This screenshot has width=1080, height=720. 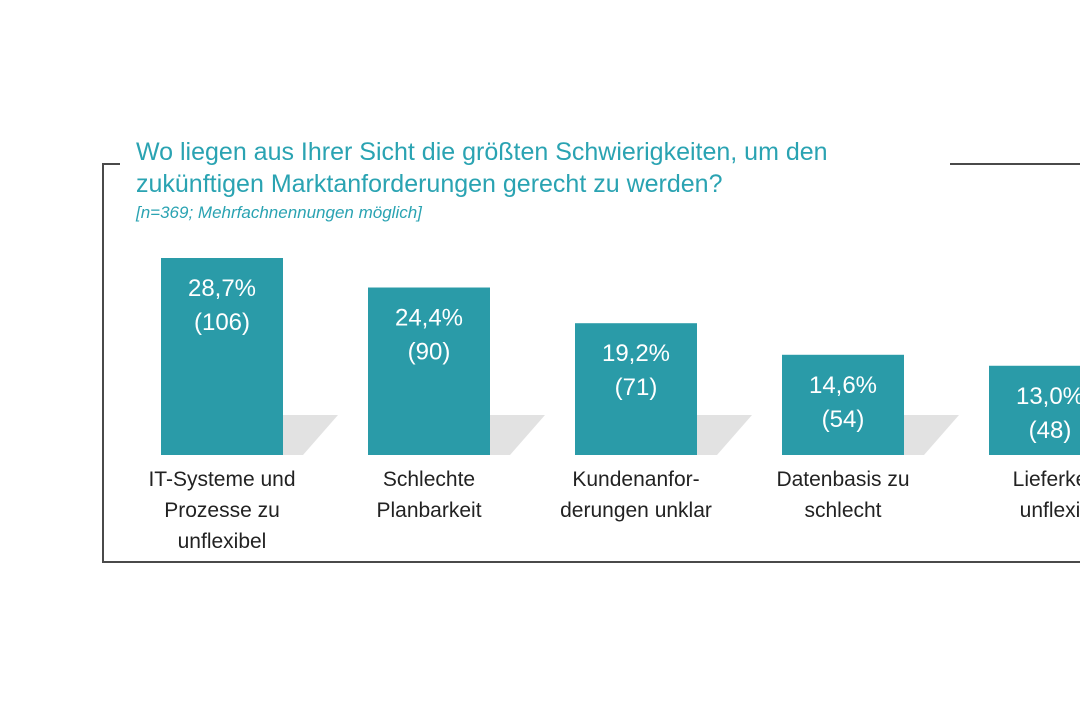 What do you see at coordinates (429, 352) in the screenshot?
I see `bar-count-label: (90)` at bounding box center [429, 352].